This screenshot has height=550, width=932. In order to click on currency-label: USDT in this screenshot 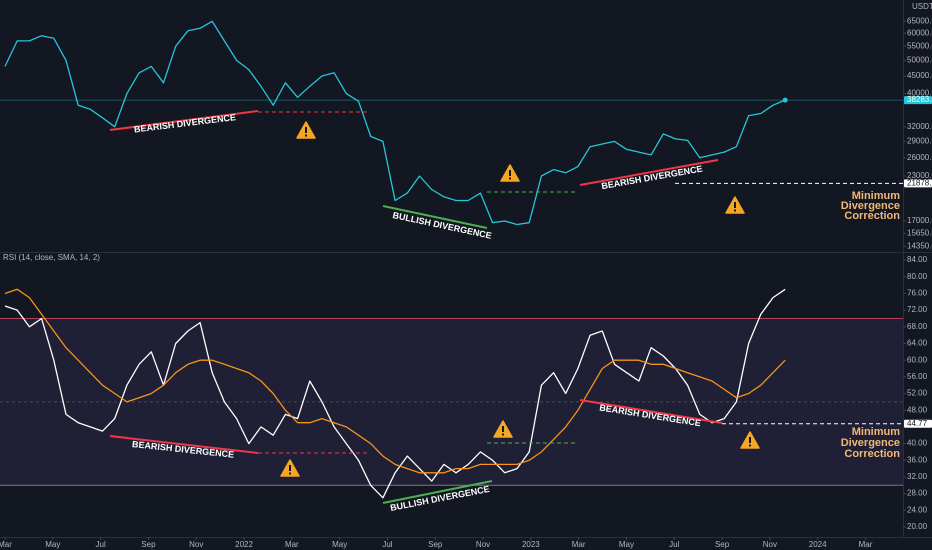, I will do `click(922, 6)`.